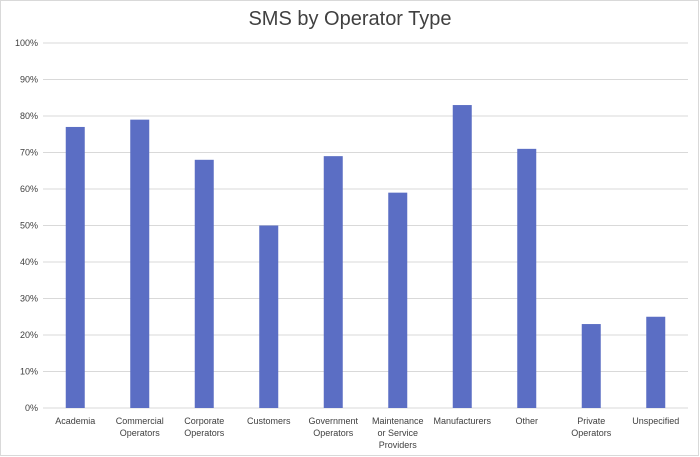 The width and height of the screenshot is (700, 457). I want to click on y-tick-label: 40%, so click(29, 262).